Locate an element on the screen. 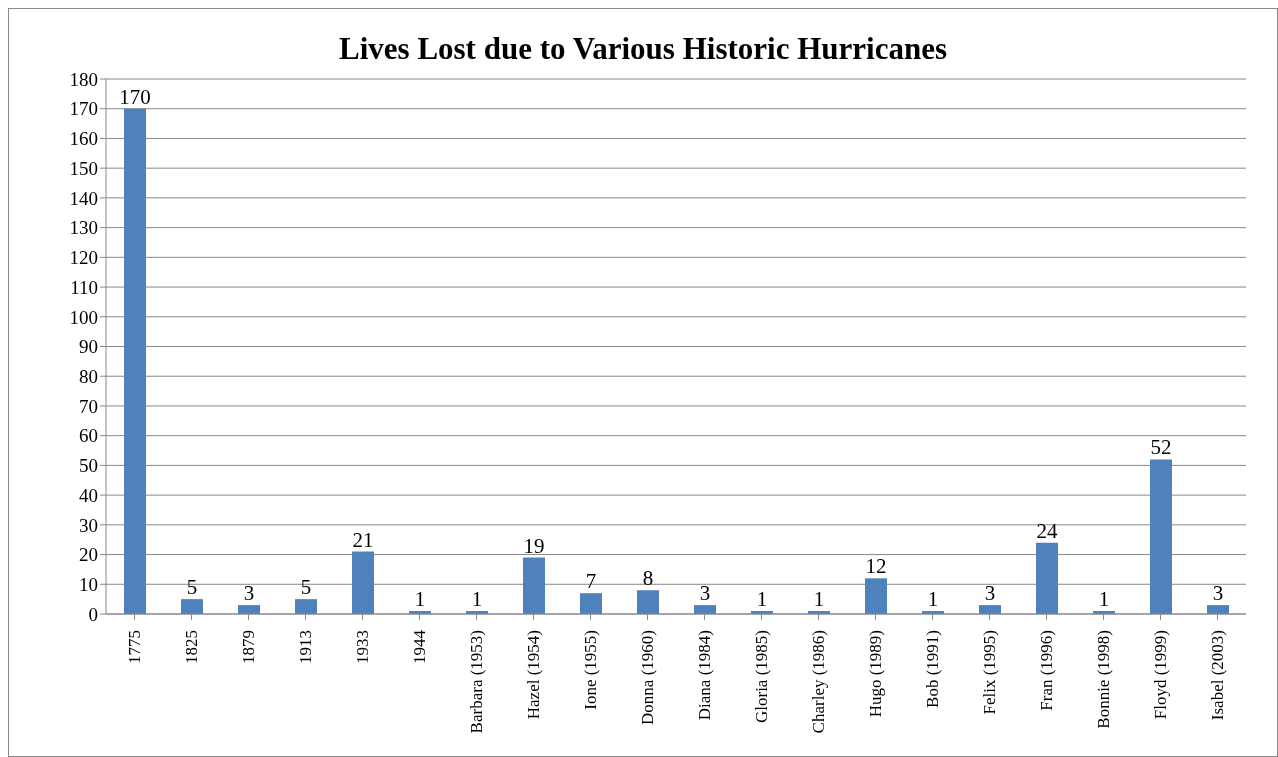 The image size is (1278, 757). y-tick-label: 30 is located at coordinates (88, 525).